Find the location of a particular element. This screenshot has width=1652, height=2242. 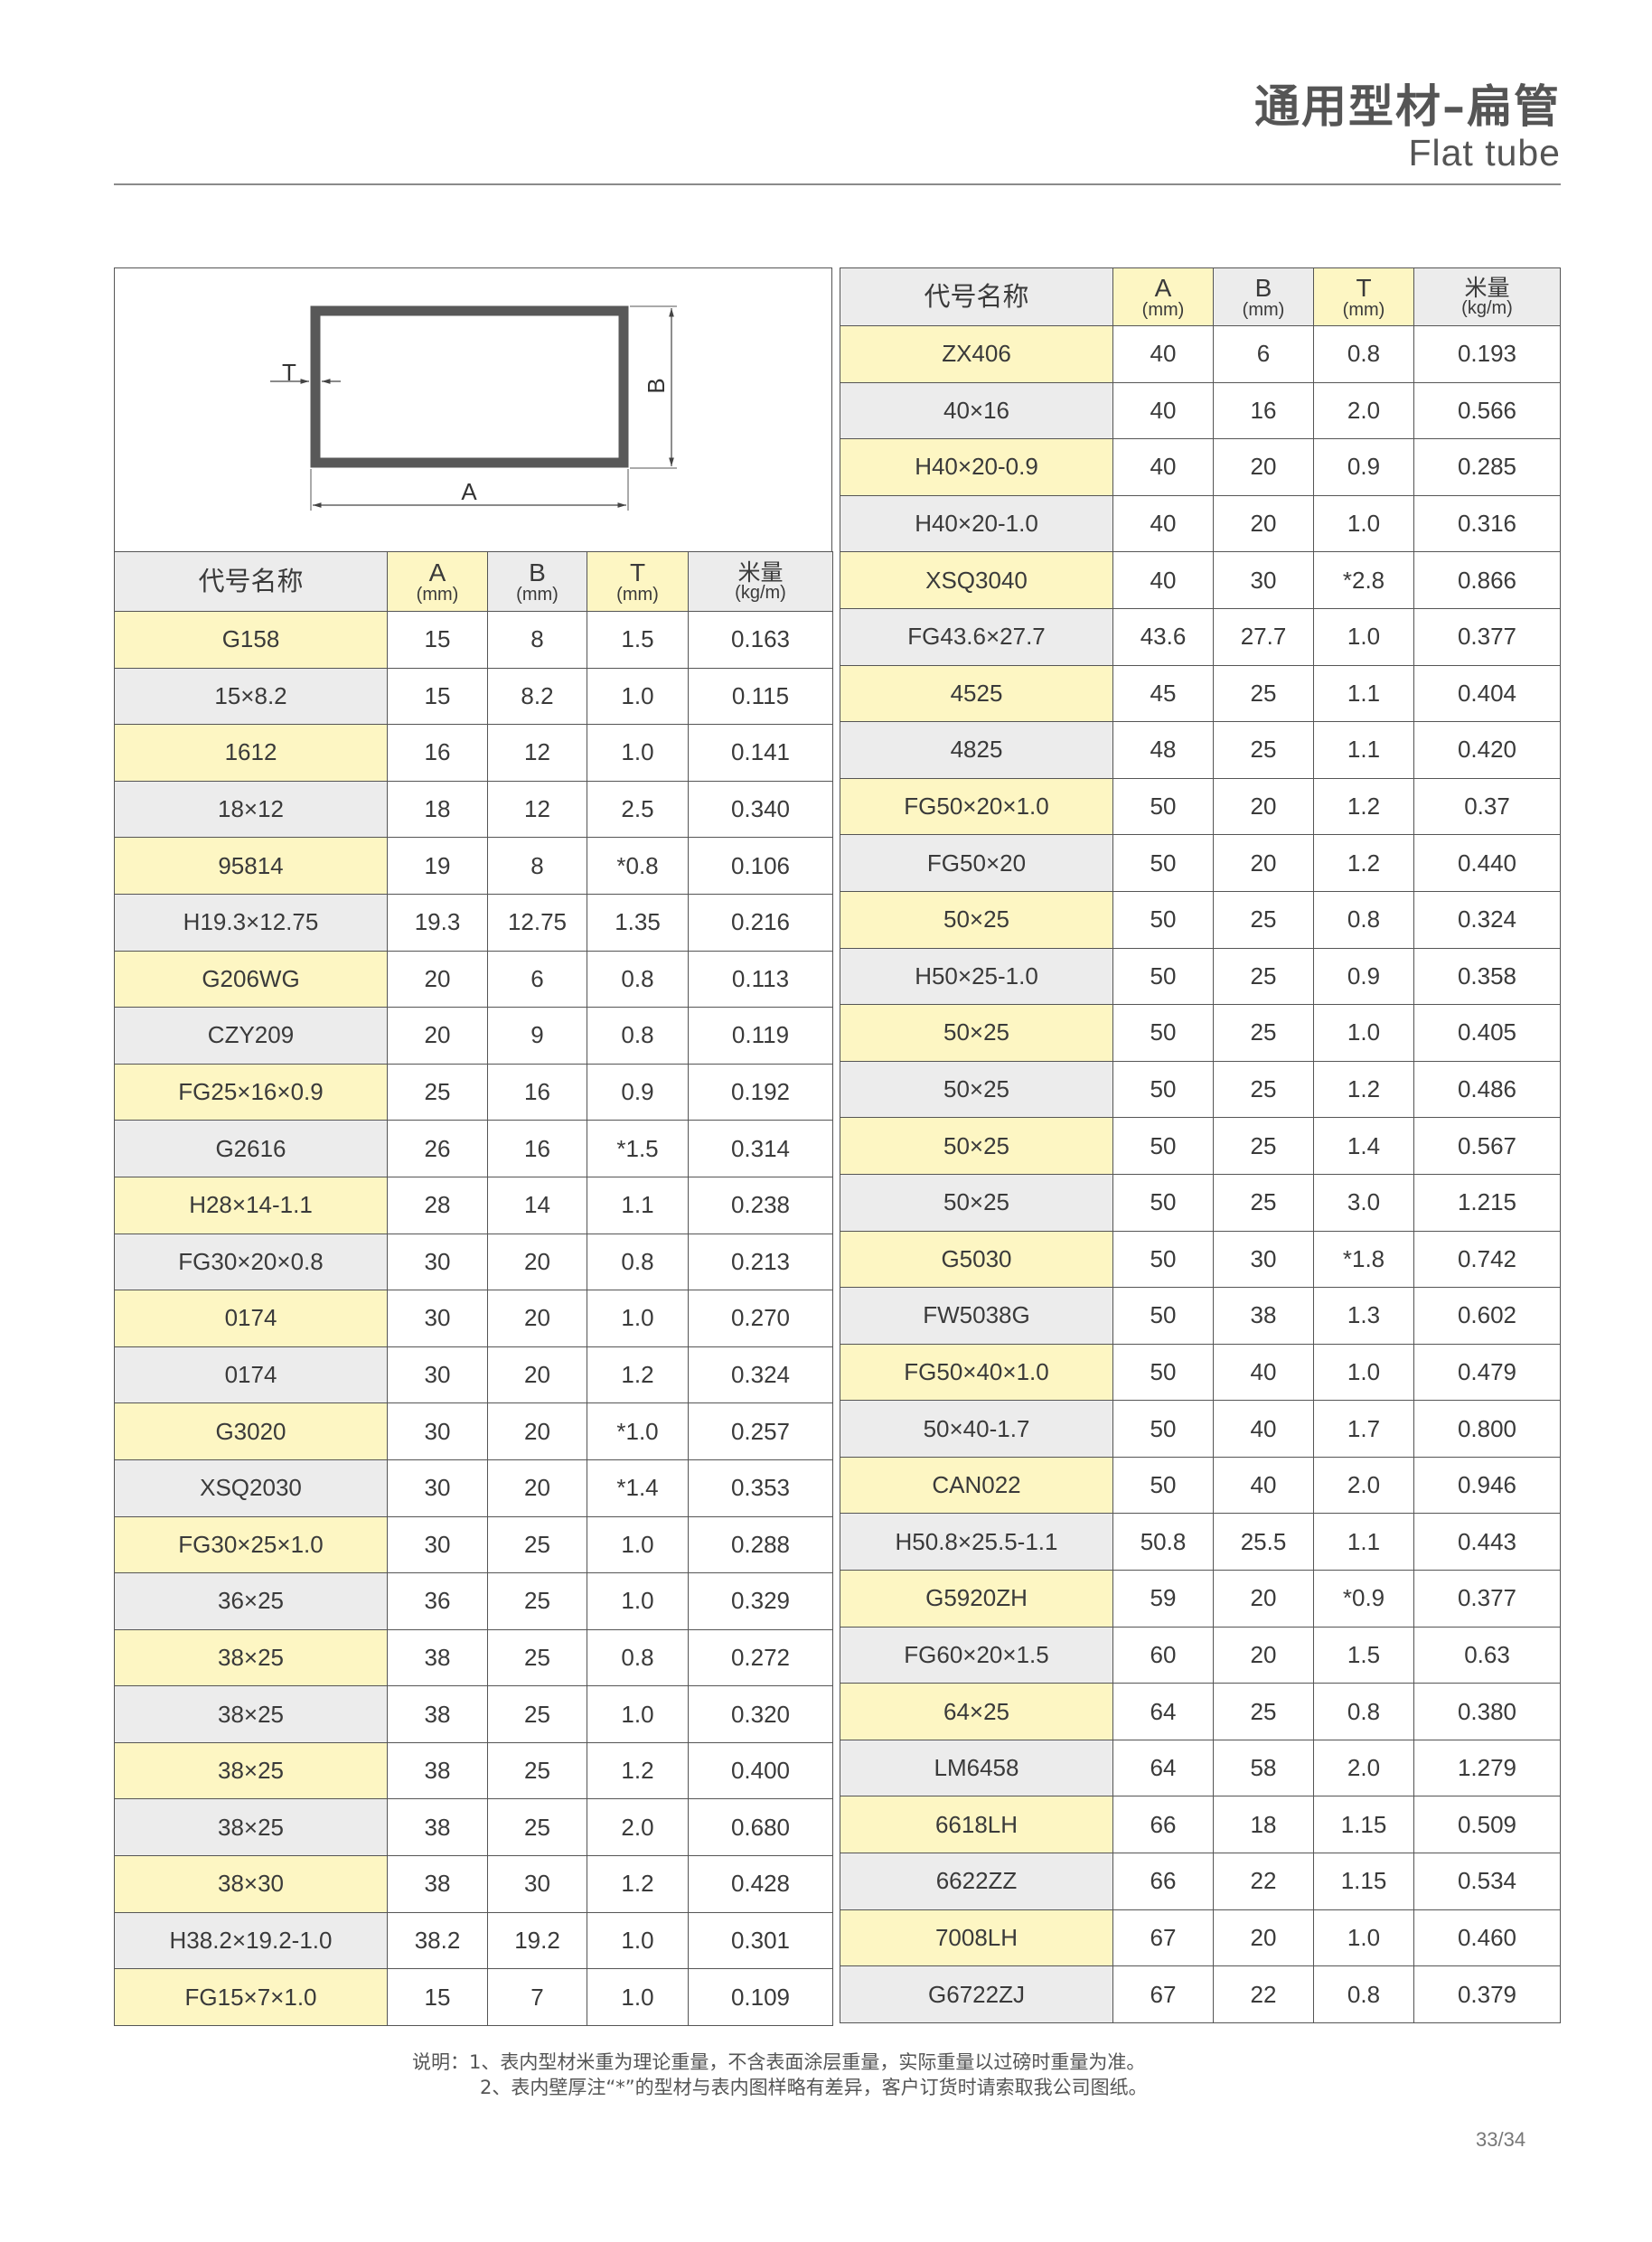

cell-b: 7 is located at coordinates (537, 1997).